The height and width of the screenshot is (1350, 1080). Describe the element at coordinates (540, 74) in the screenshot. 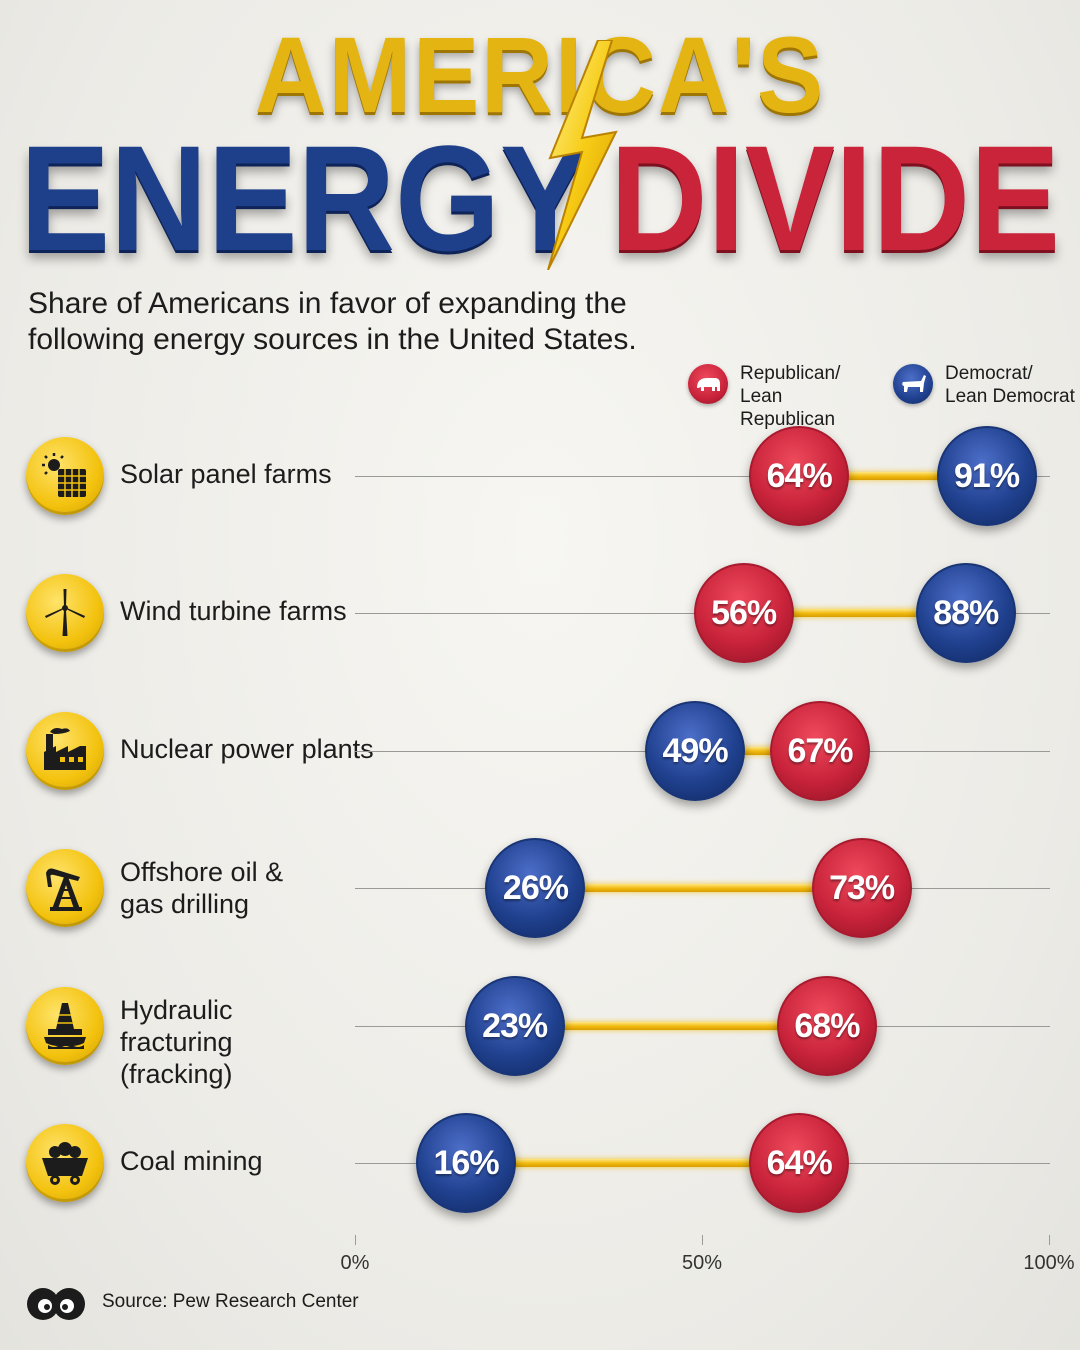

I see `title-line1: AMERICA'S` at that location.